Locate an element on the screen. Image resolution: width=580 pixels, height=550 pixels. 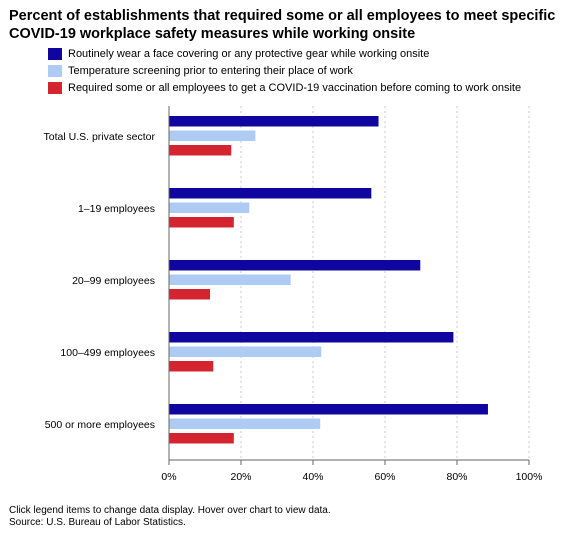
category-label-4: 500 or more employees is located at coordinates (100, 425).